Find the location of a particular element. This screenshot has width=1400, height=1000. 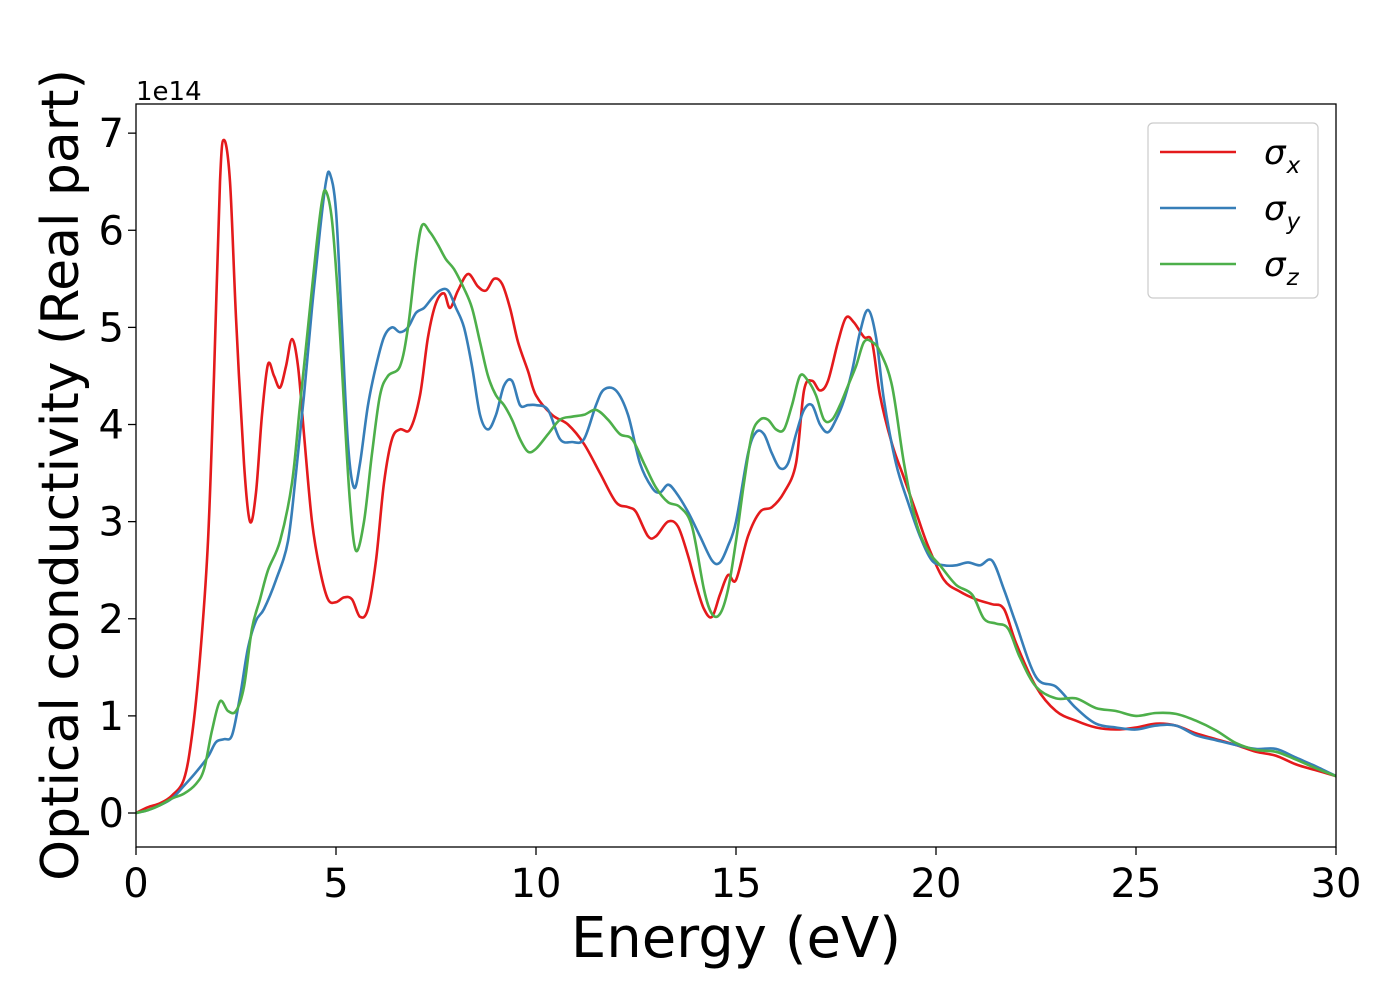

x-tick-label: 30 is located at coordinates (1336, 884).